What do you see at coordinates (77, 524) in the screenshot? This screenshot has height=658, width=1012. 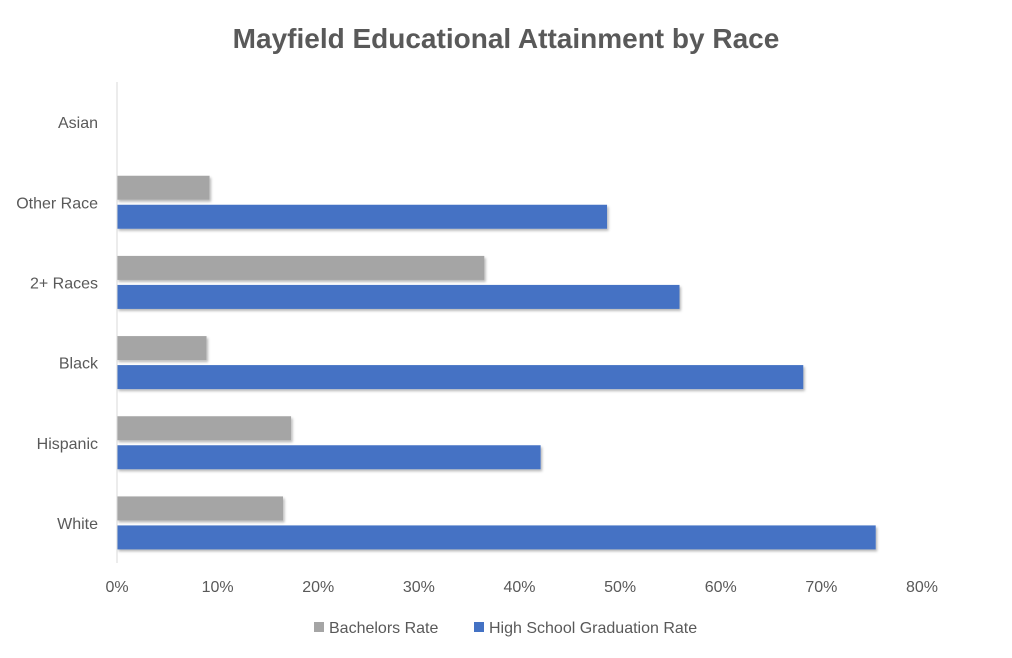 I see `category-label: White` at bounding box center [77, 524].